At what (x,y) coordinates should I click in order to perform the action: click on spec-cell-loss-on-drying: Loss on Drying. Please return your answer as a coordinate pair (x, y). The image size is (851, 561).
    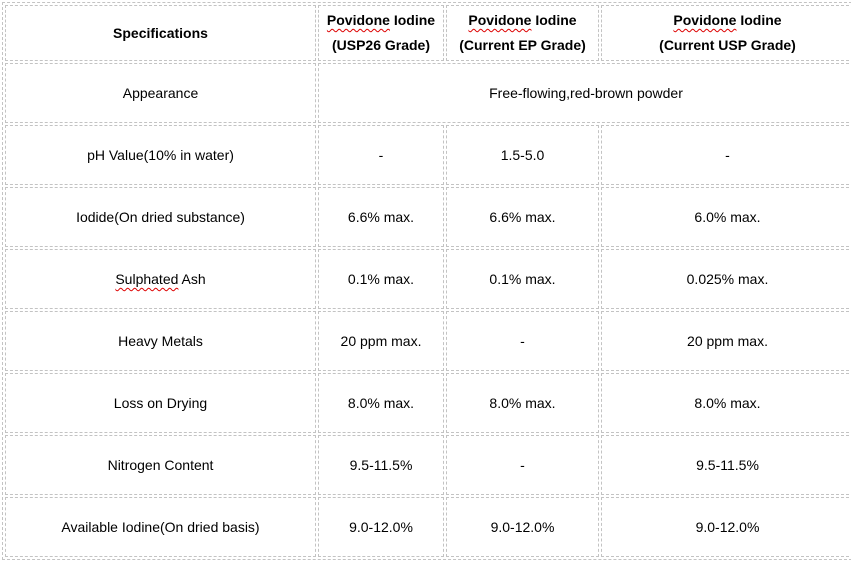
    Looking at the image, I should click on (160, 403).